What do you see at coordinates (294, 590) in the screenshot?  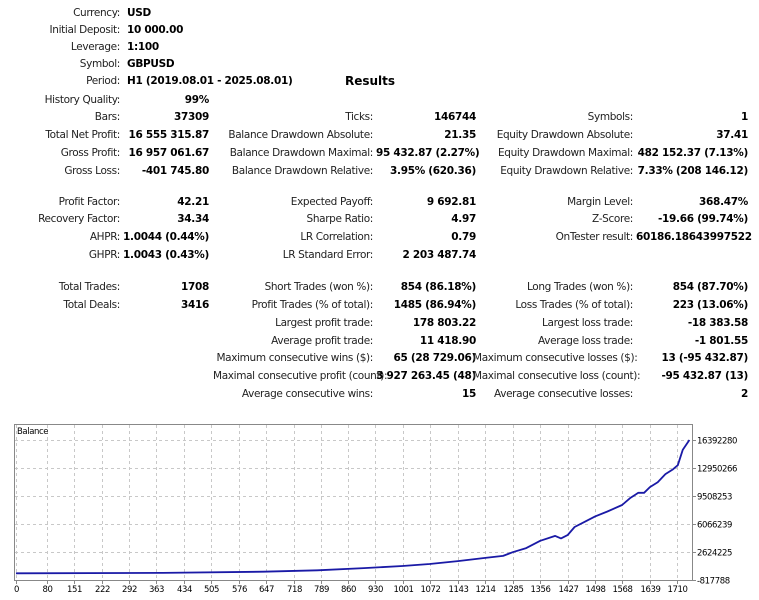 I see `x-tick-label: 718` at bounding box center [294, 590].